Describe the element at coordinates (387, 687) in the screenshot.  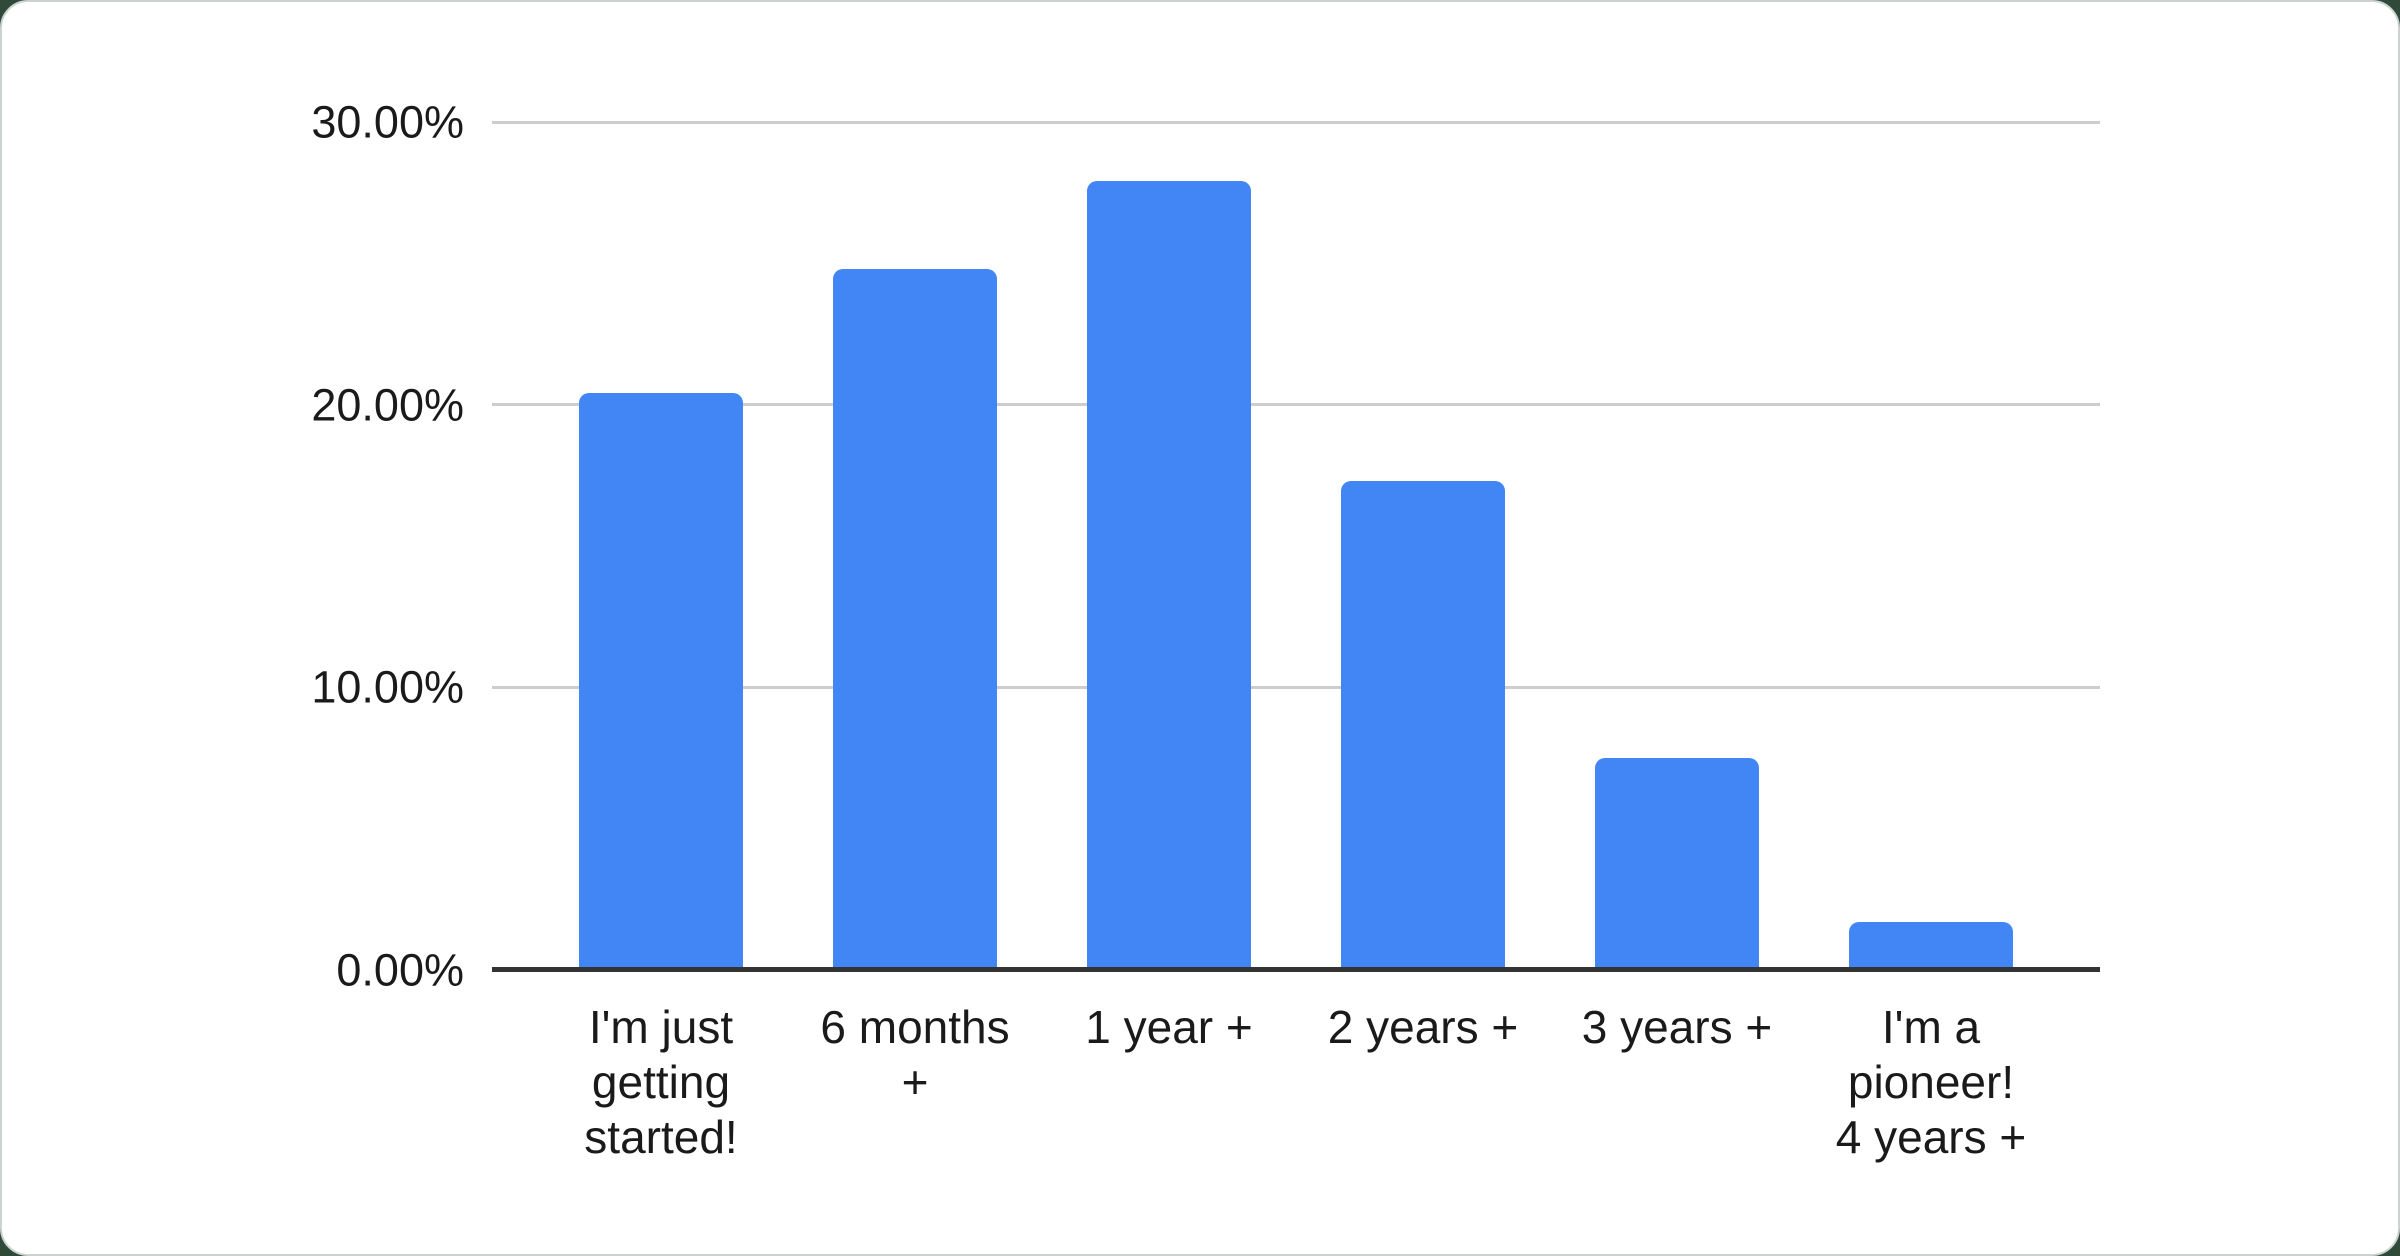
I see `y-tick-label: 10.00%` at that location.